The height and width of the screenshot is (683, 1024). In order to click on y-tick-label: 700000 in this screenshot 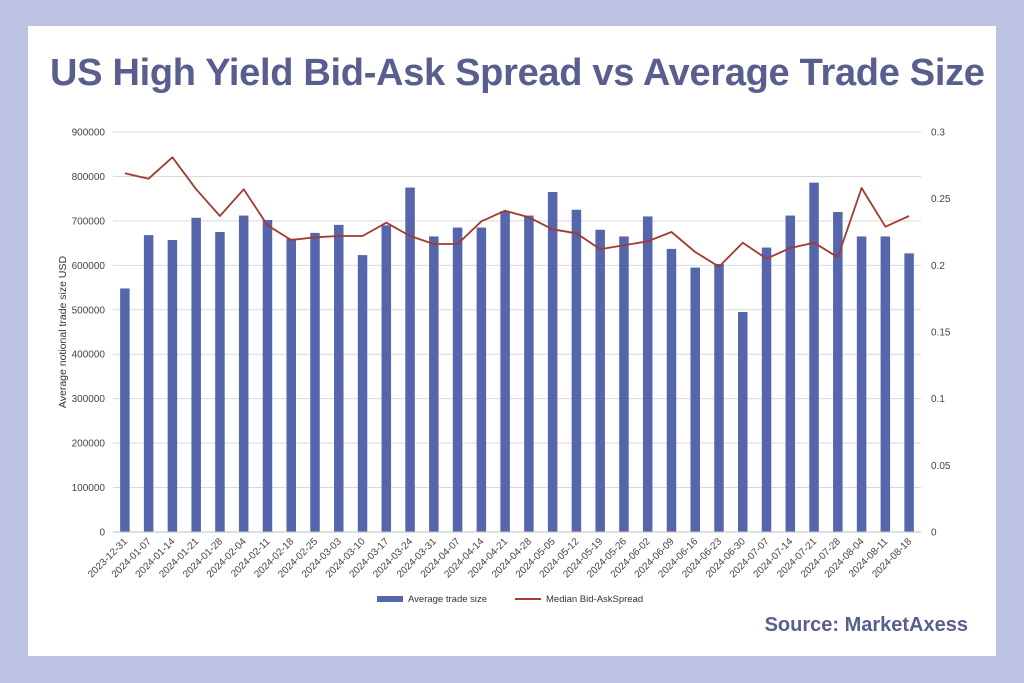, I will do `click(89, 221)`.